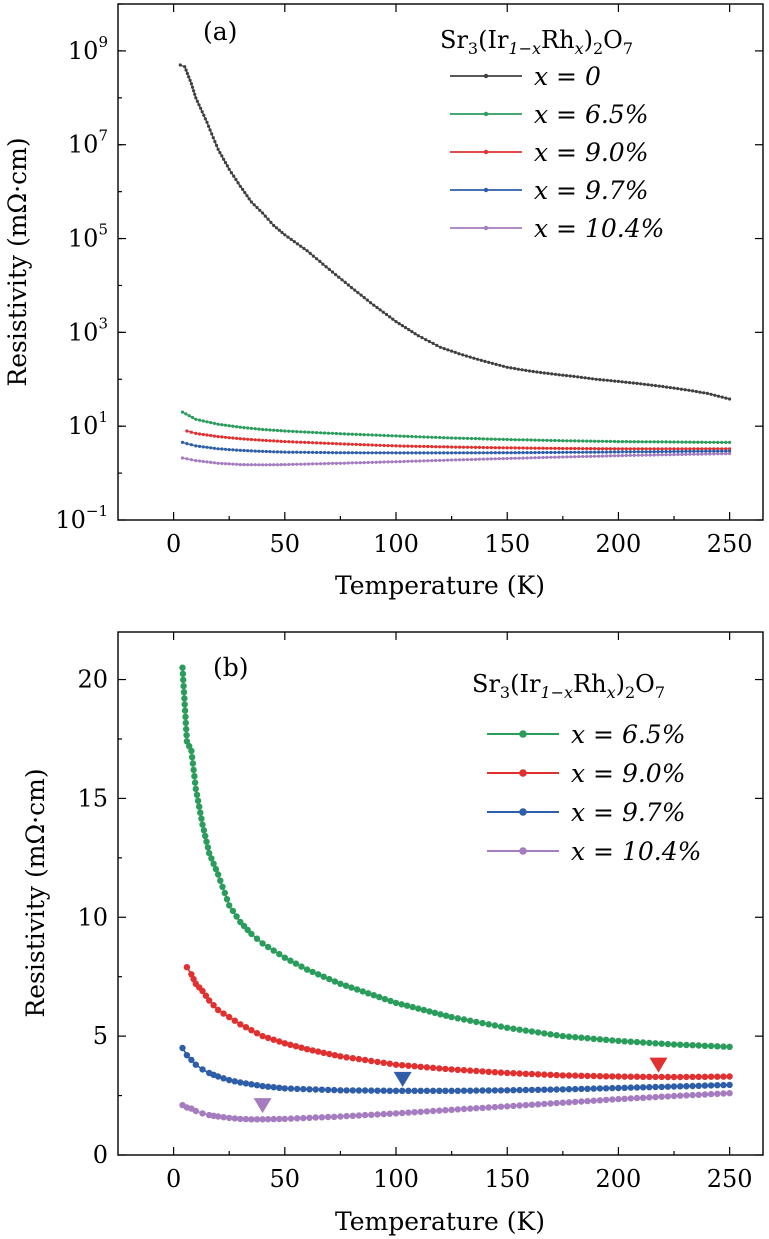 Image resolution: width=769 pixels, height=1239 pixels. Describe the element at coordinates (220, 31) in the screenshot. I see `panel-a-label: (a)` at that location.